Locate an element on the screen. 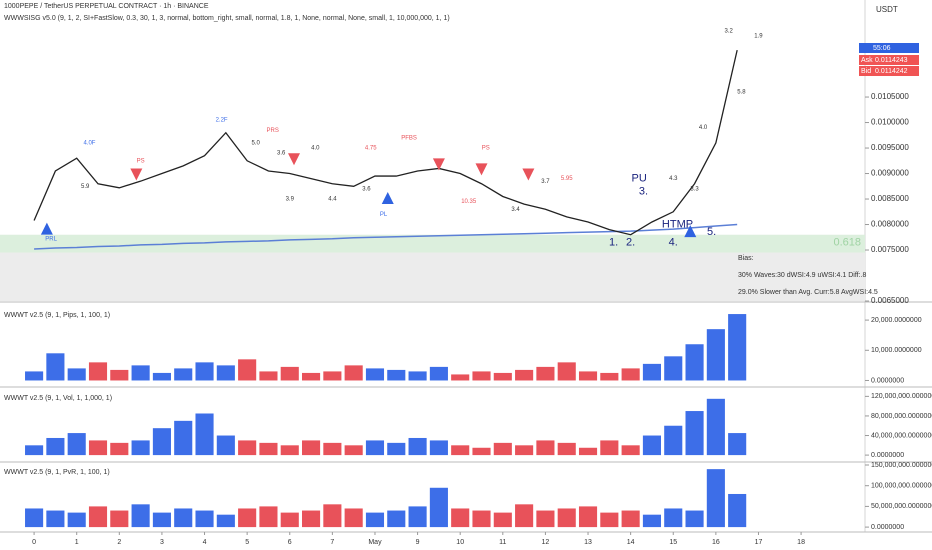  annotation: PRL is located at coordinates (51, 239).